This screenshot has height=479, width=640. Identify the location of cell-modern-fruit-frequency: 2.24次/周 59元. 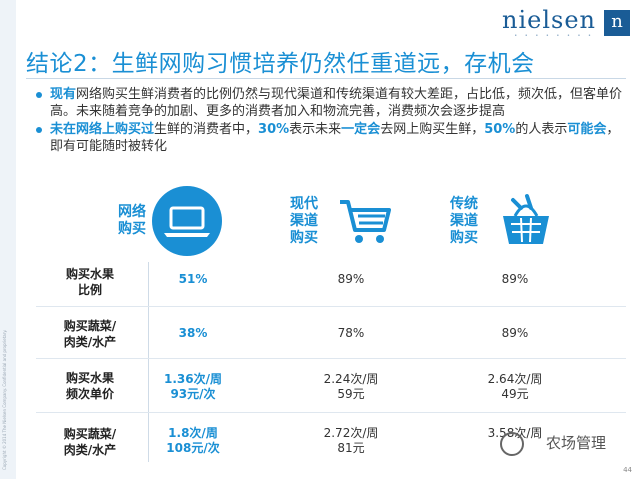
(351, 387).